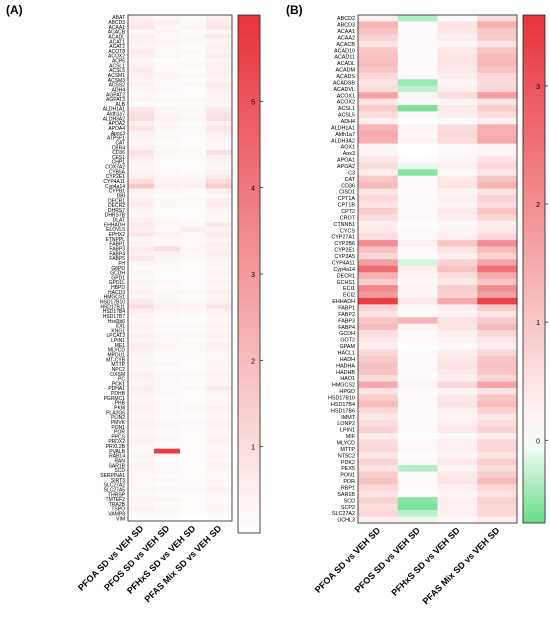 Image resolution: width=550 pixels, height=630 pixels. I want to click on row-label: THRSP, so click(117, 495).